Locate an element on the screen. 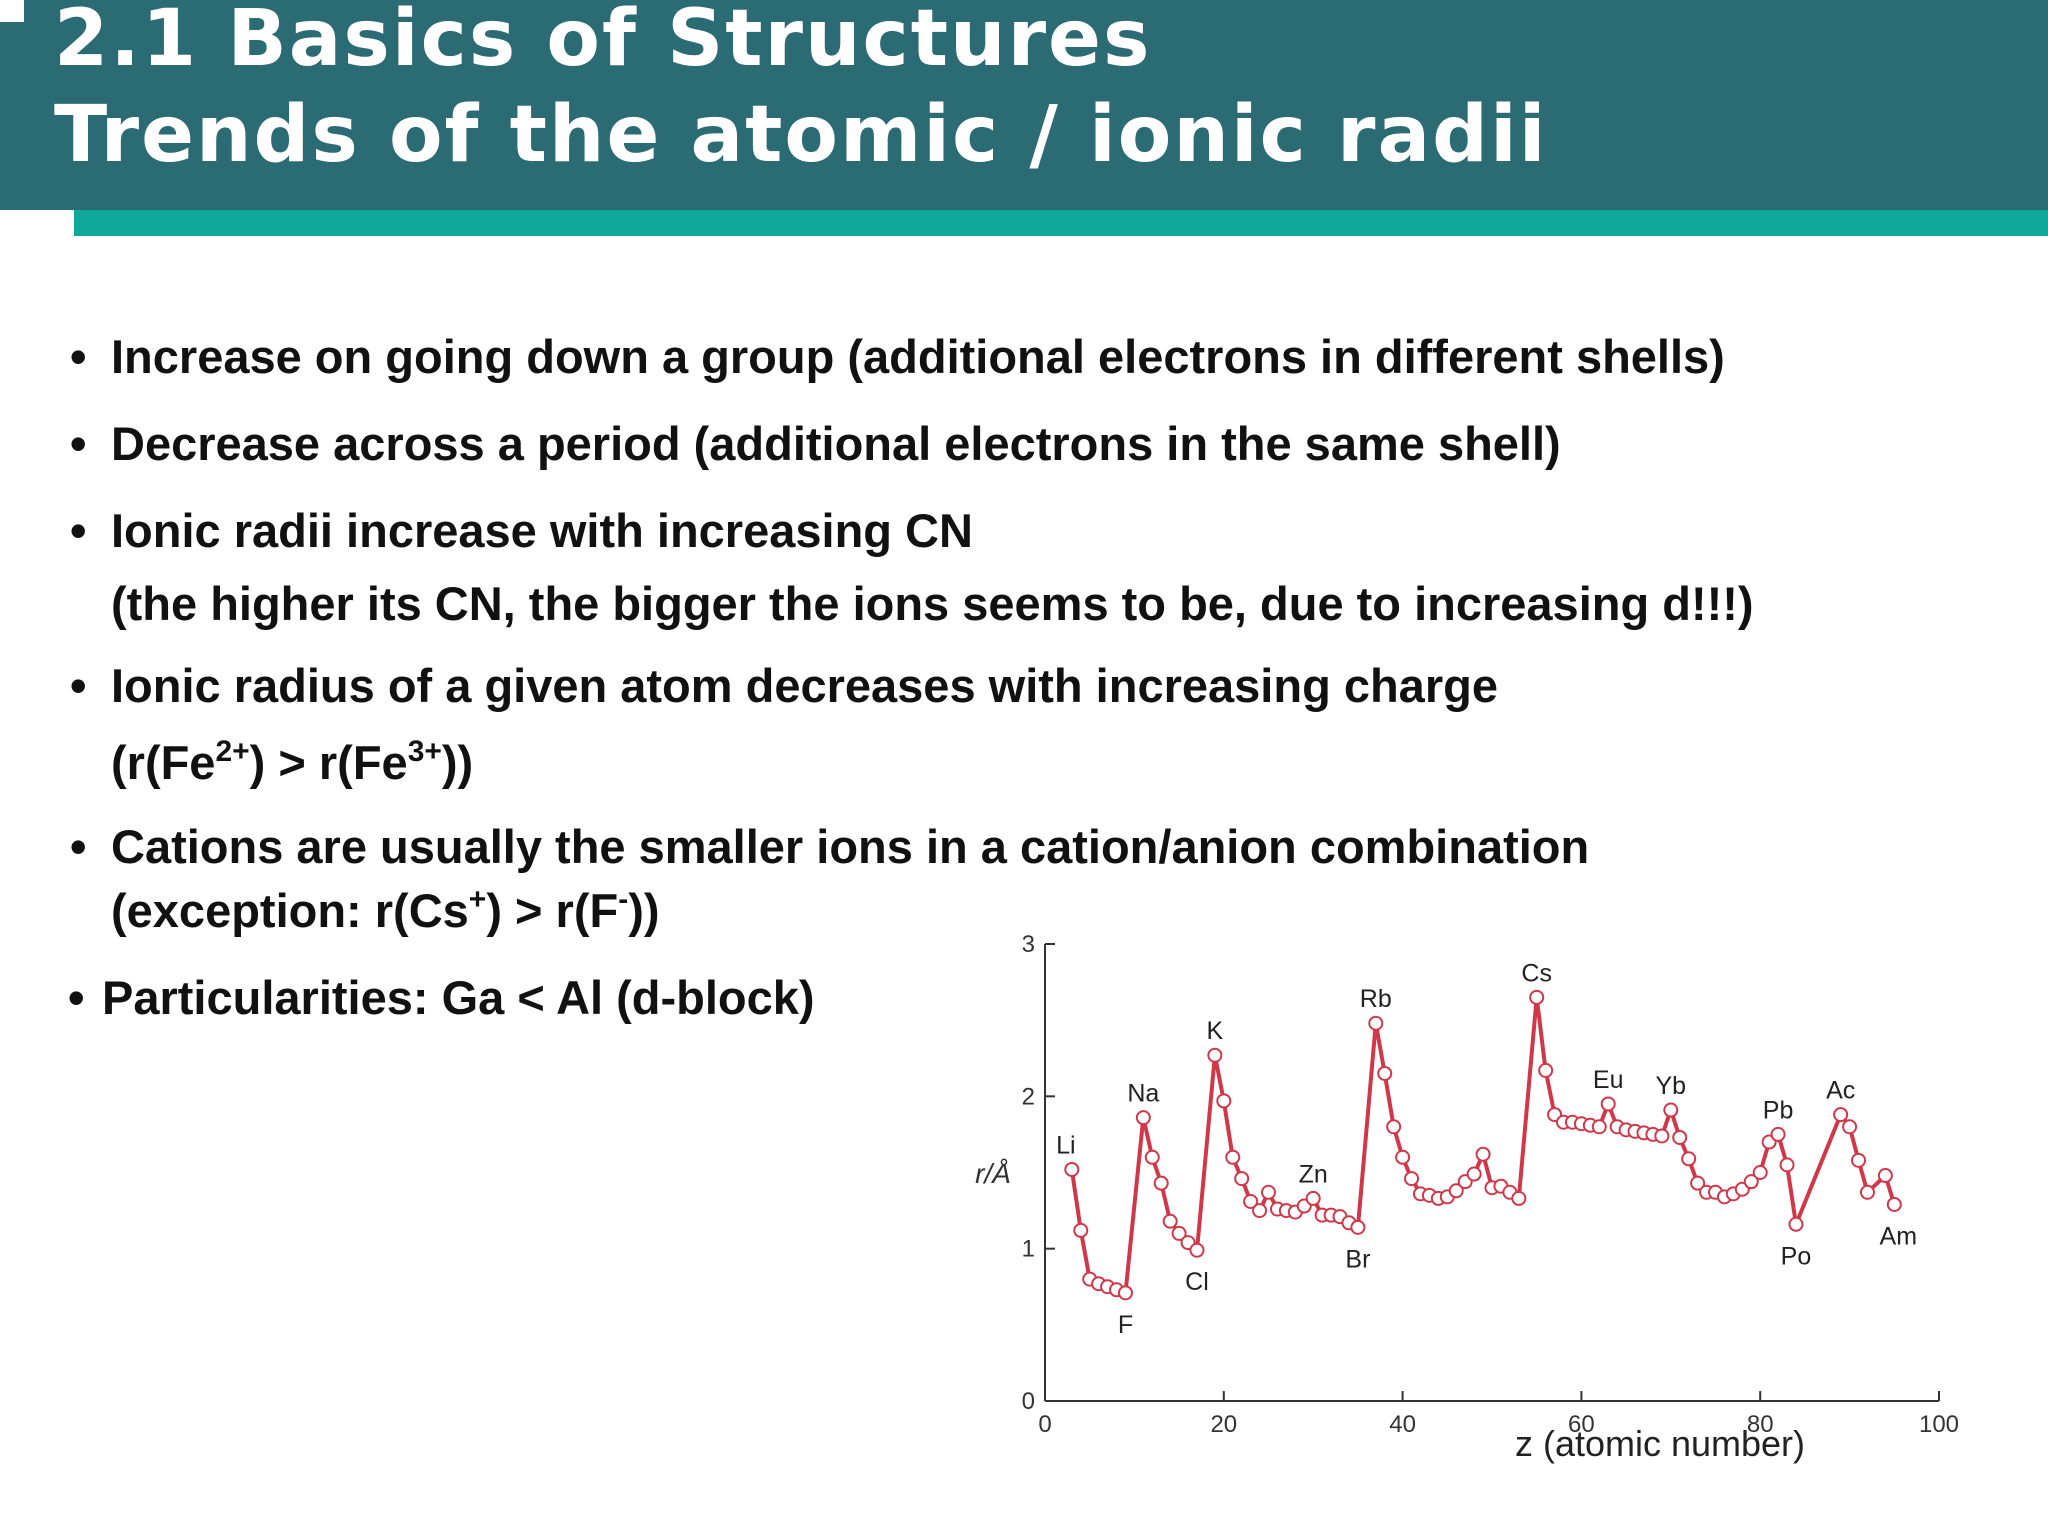 Image resolution: width=2048 pixels, height=1531 pixels. y-axis-label: r/Å is located at coordinates (993, 1173).